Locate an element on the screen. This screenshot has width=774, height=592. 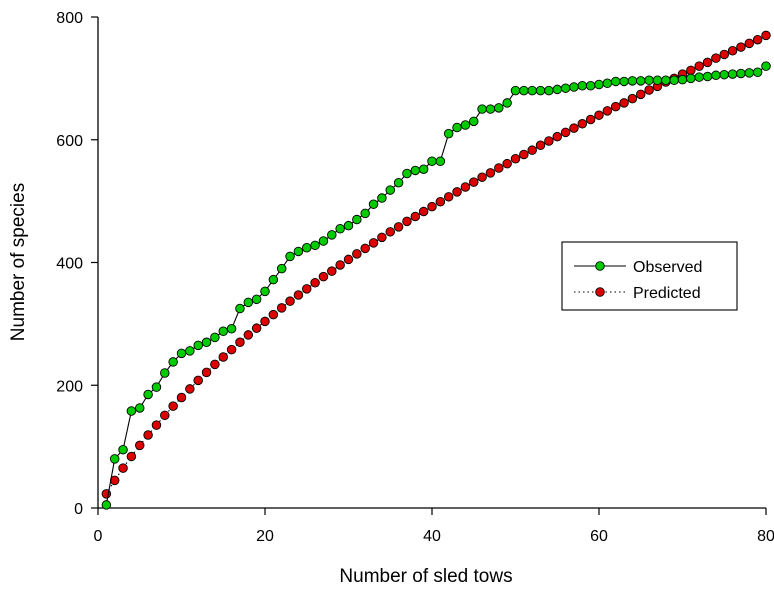
legend: Observed Predicted is located at coordinates (649, 276).